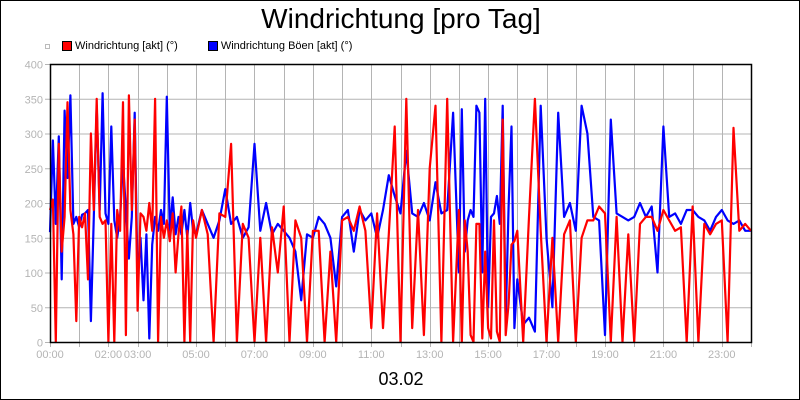  Describe the element at coordinates (47, 46) in the screenshot. I see `legend-marker-icon` at that location.